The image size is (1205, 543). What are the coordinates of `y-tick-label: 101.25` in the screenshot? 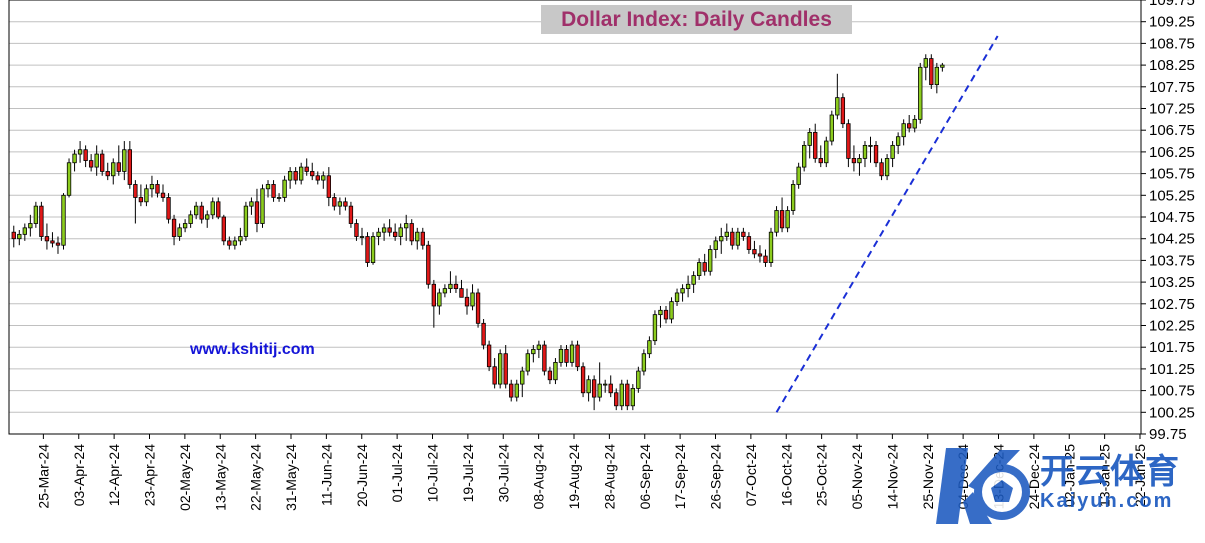 It's located at (1172, 369).